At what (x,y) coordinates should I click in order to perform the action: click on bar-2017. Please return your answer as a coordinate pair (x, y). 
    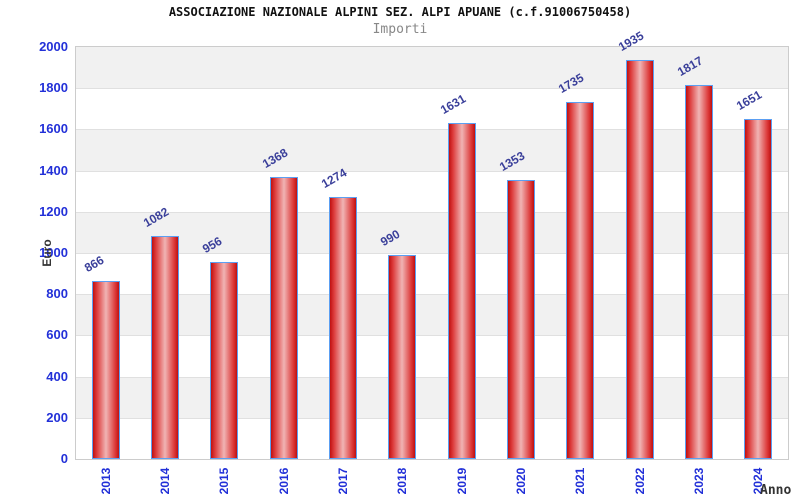
    Looking at the image, I should click on (343, 328).